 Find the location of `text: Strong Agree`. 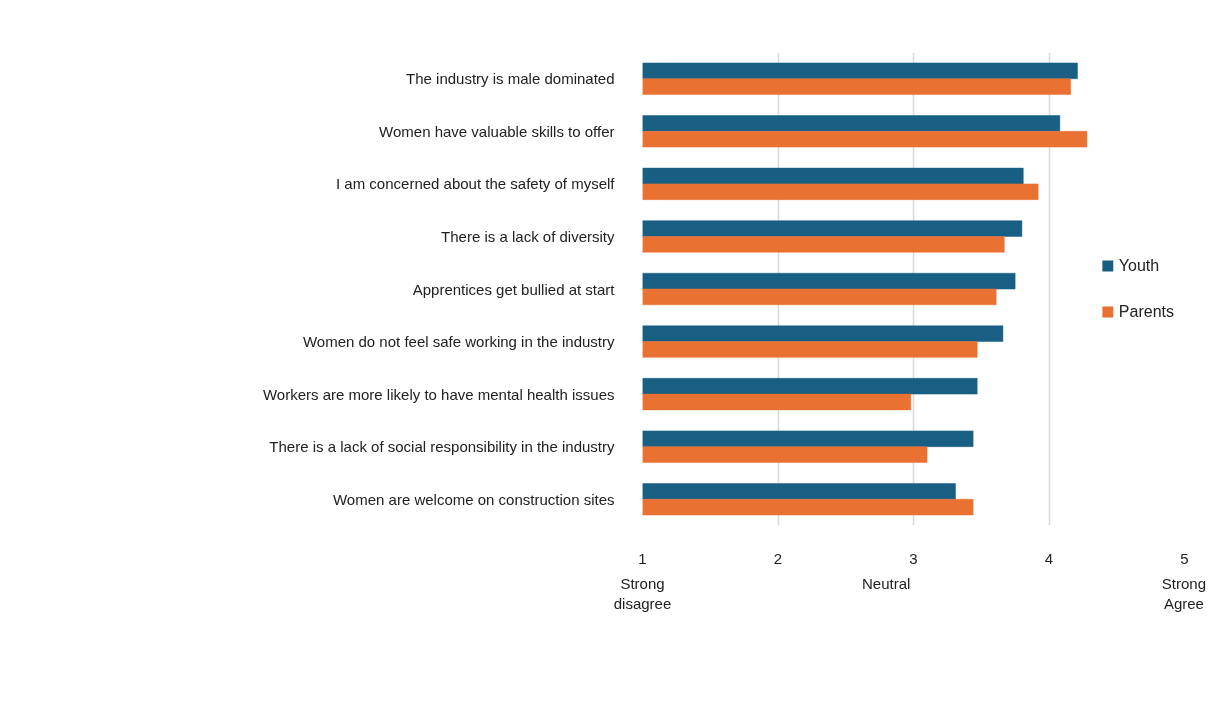

text: Strong Agree is located at coordinates (1184, 593).